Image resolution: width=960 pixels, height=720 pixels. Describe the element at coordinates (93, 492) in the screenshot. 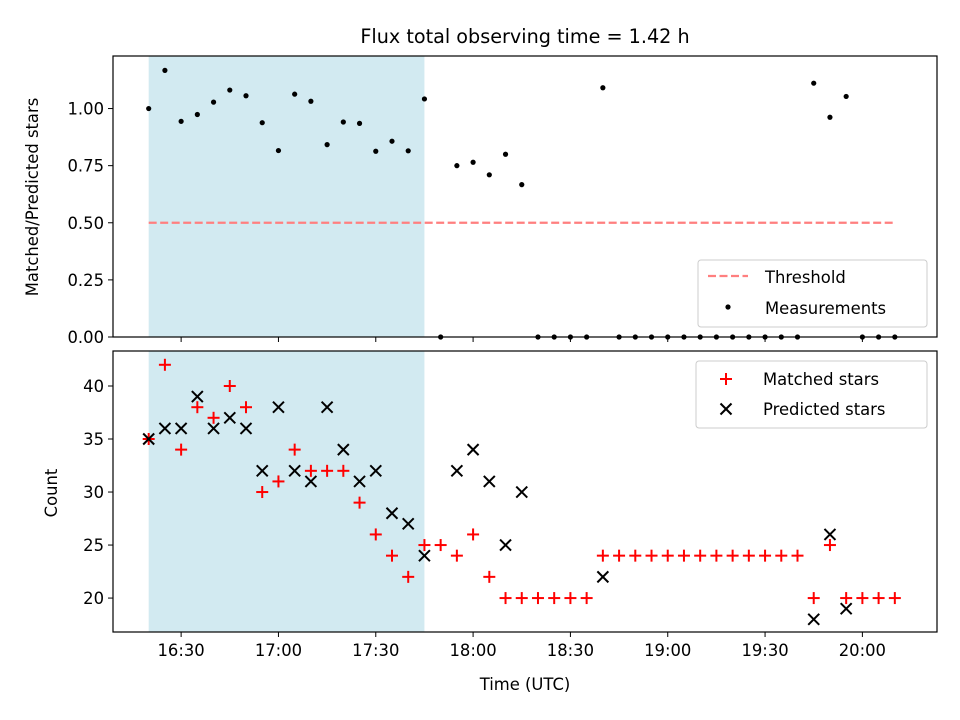

I see `bottom-ytick-label: 30` at that location.